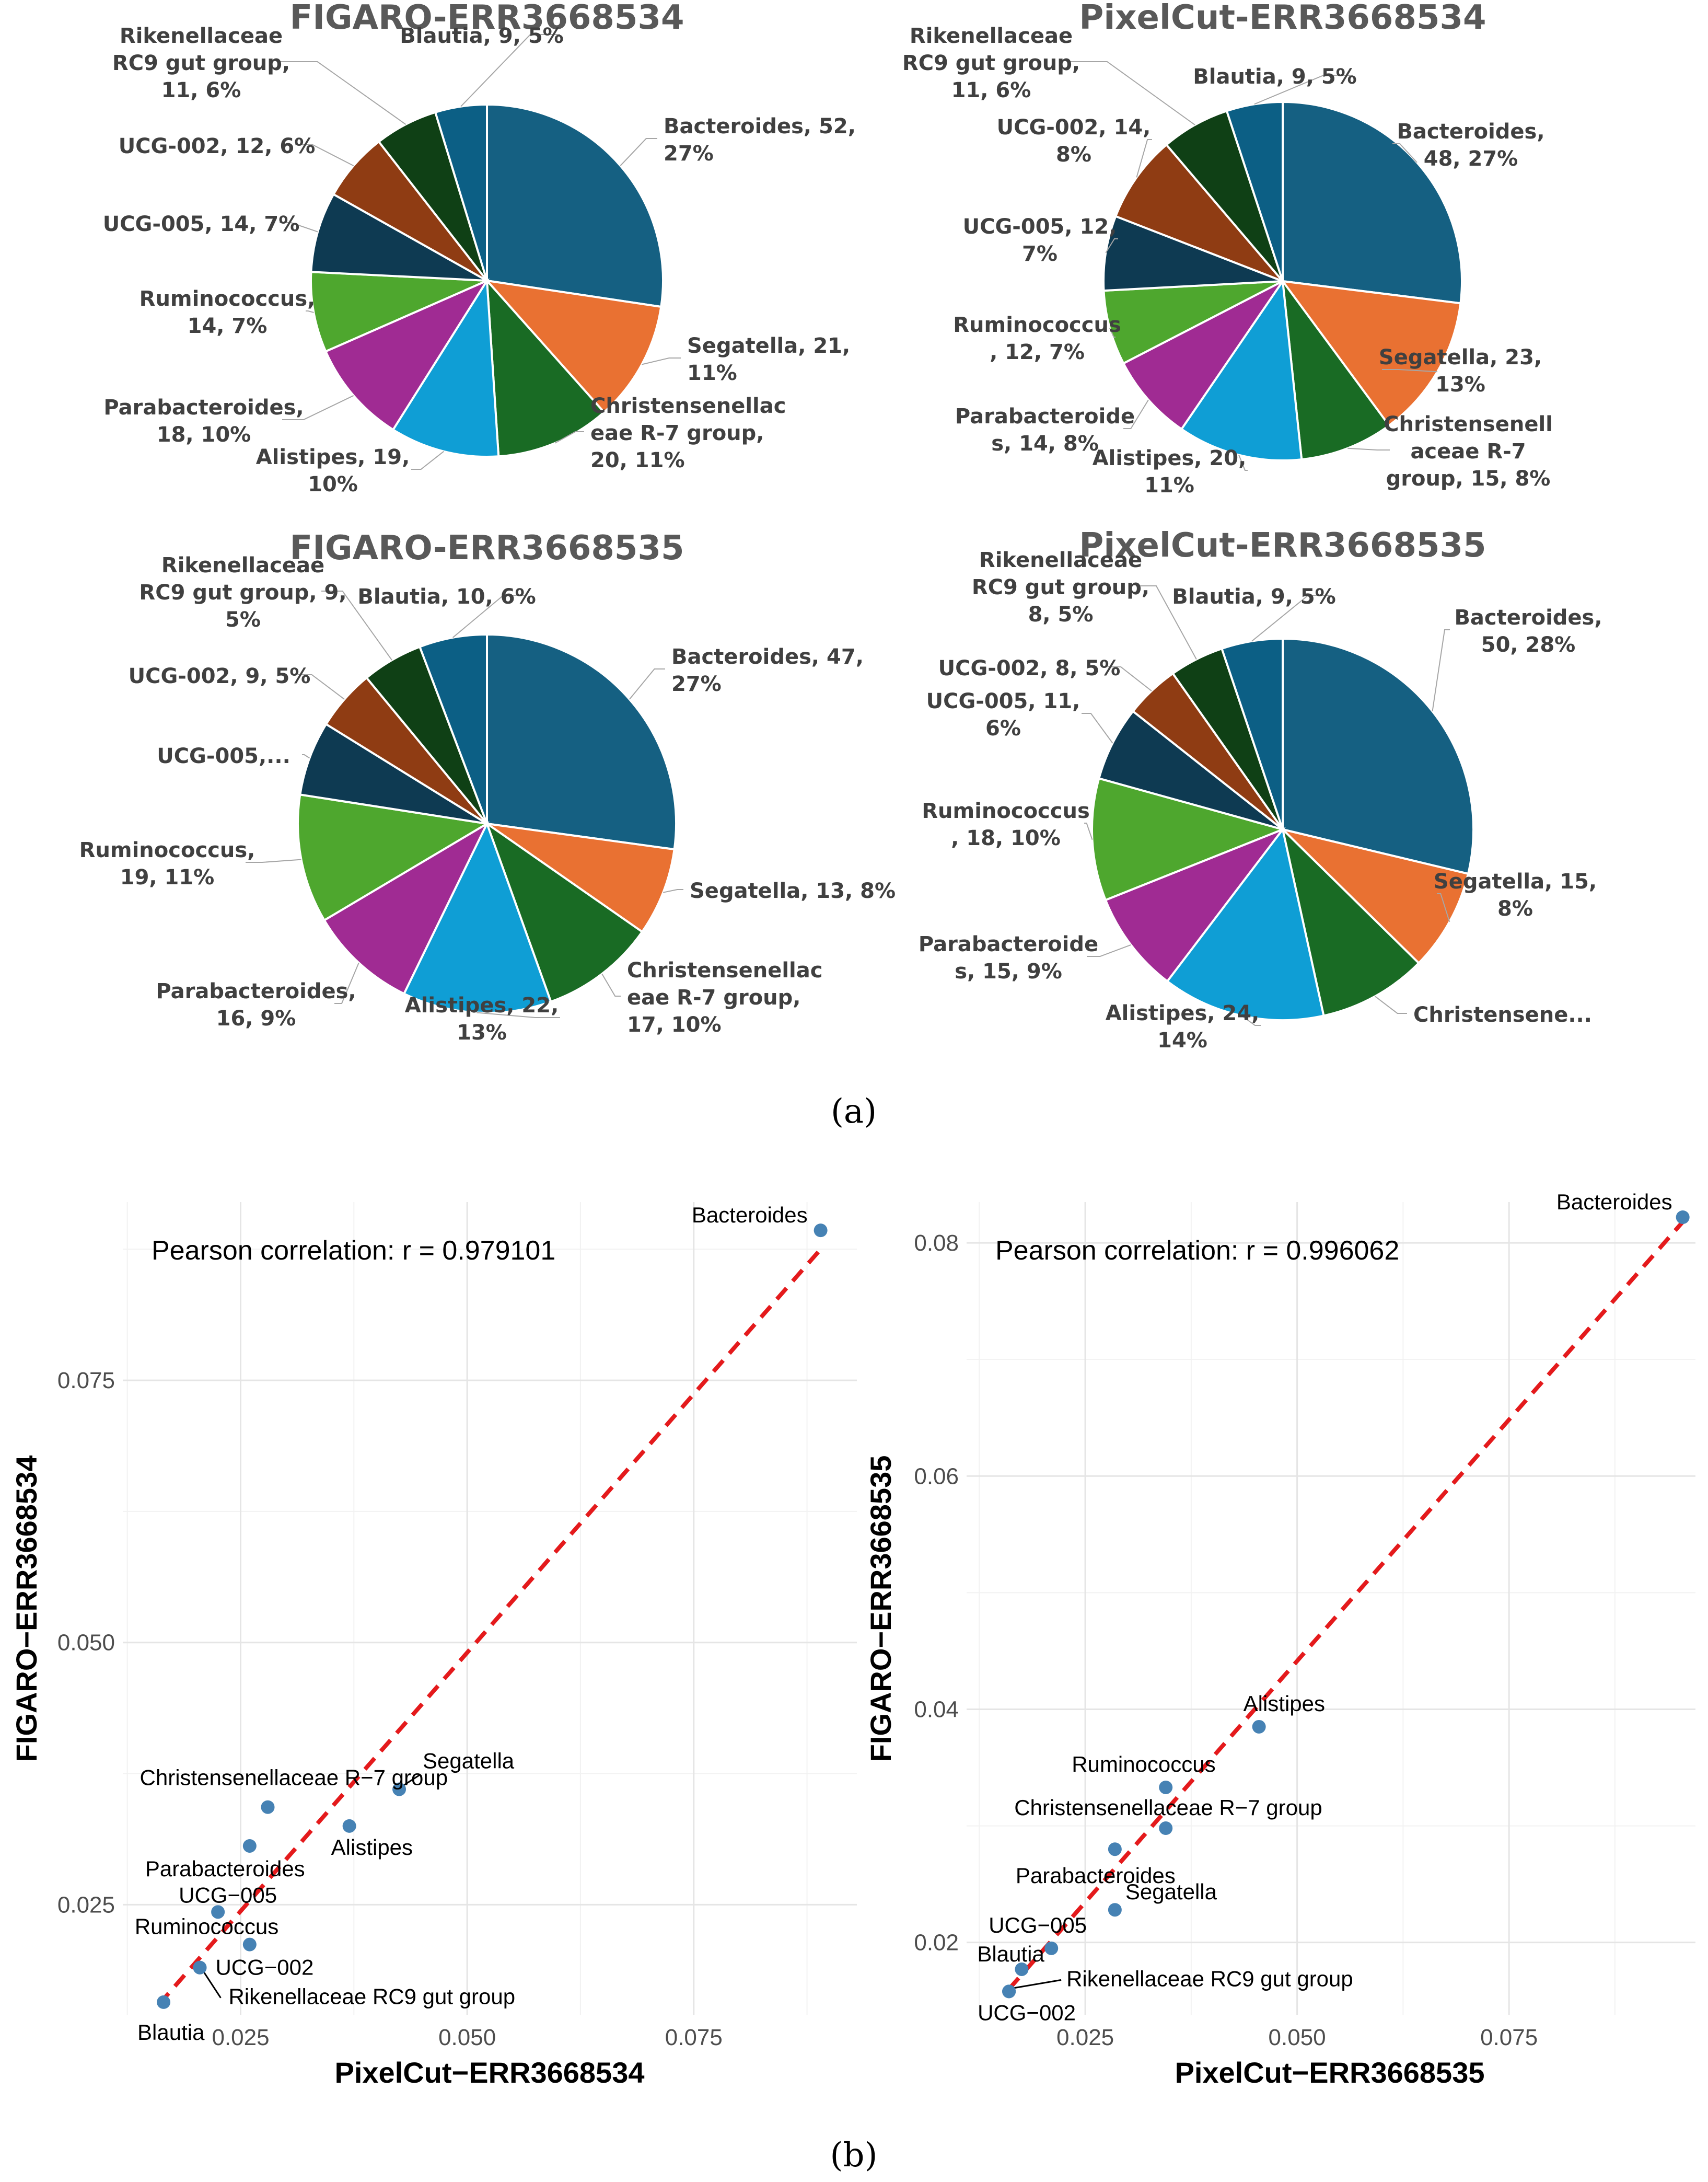 The image size is (1708, 2182). I want to click on y-axis-title: FIGARO−ERR3668535, so click(880, 1609).